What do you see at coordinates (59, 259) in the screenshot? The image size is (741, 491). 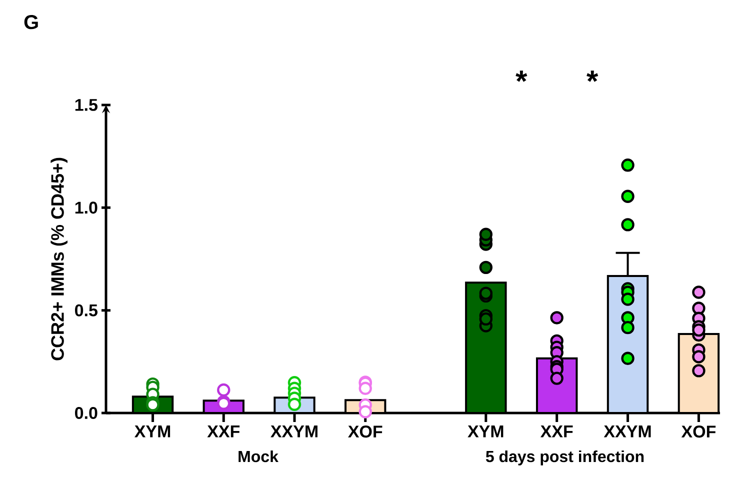 I see `y-axis-title: CCR2+ IMMs (% CD45+)` at bounding box center [59, 259].